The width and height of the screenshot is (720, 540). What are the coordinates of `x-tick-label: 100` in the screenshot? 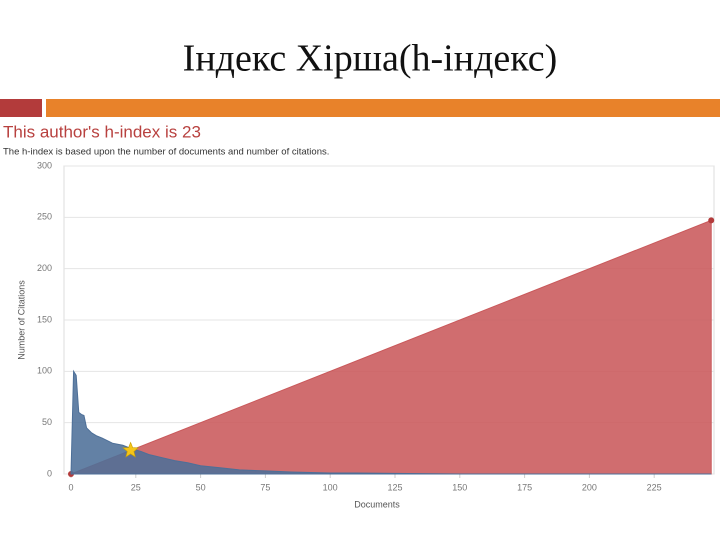 It's located at (330, 487).